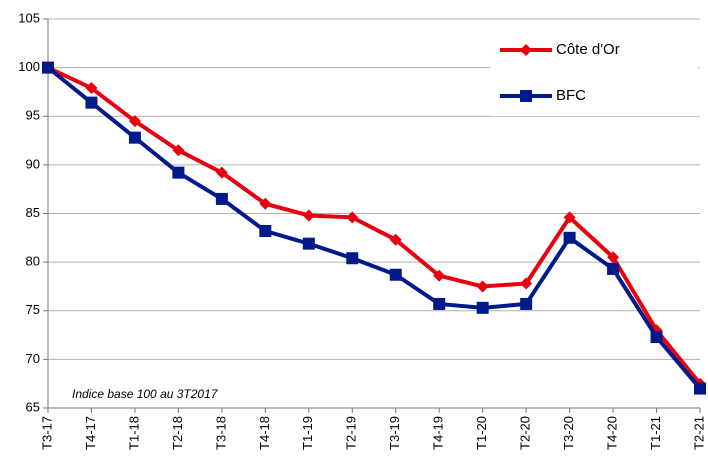 The height and width of the screenshot is (471, 708). I want to click on x-tick-label: T3-17, so click(46, 433).